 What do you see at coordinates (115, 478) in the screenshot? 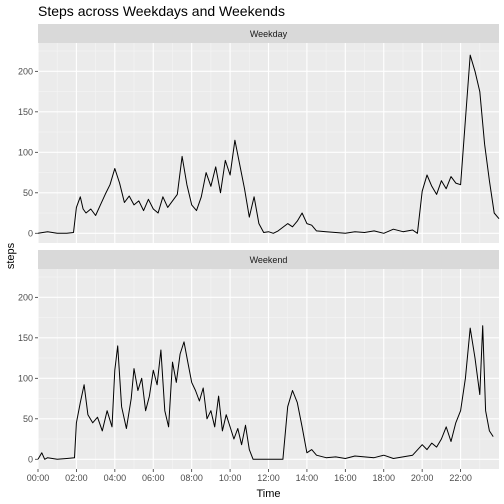
I see `x-tick-label: 04:00` at bounding box center [115, 478].